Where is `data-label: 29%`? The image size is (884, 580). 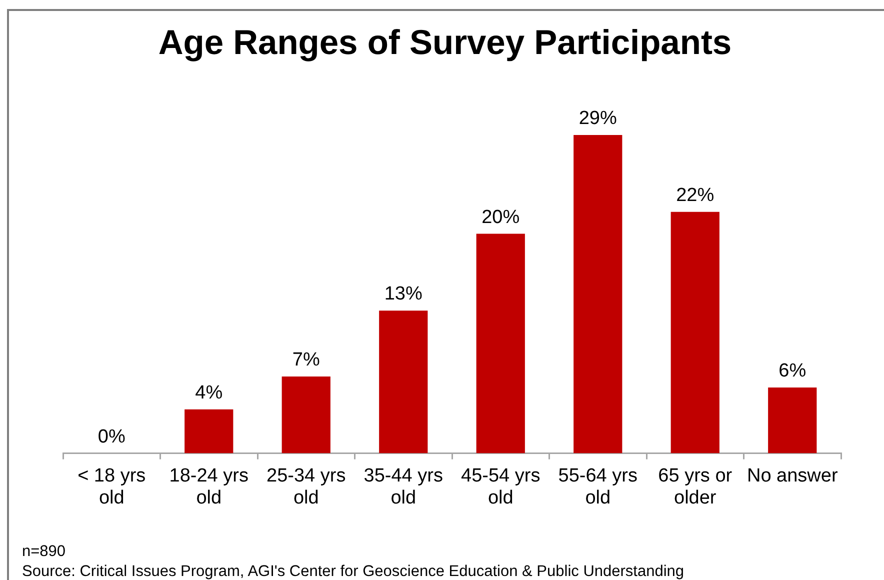 data-label: 29% is located at coordinates (597, 118).